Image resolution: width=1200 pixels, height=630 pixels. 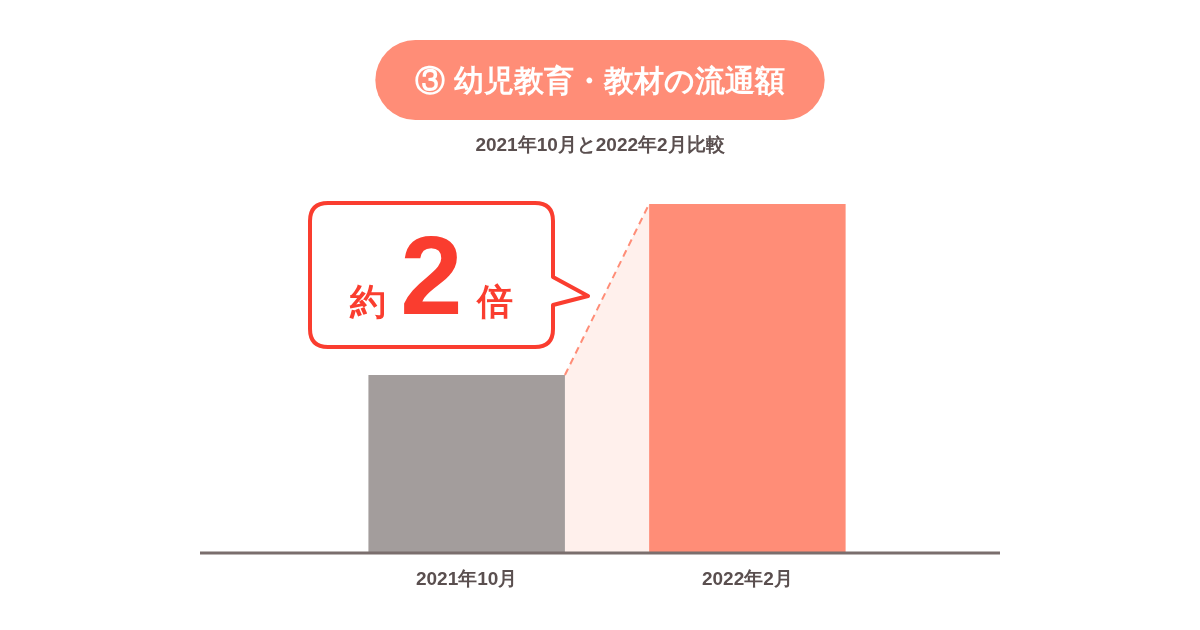 What do you see at coordinates (600, 144) in the screenshot?
I see `chart-subtitle: 2021年10月と2022年2月比較` at bounding box center [600, 144].